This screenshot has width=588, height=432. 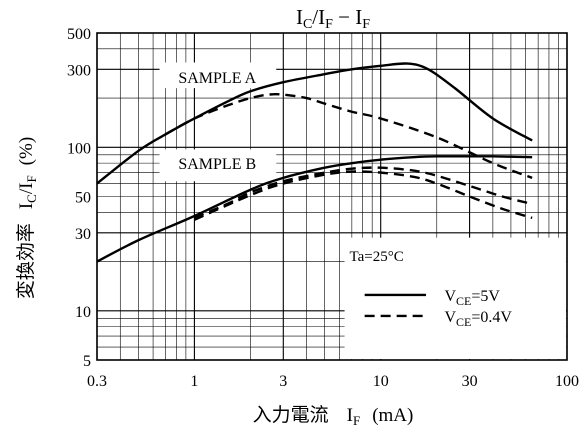 I want to click on condition-label: Ta=25°C, so click(x=377, y=257).